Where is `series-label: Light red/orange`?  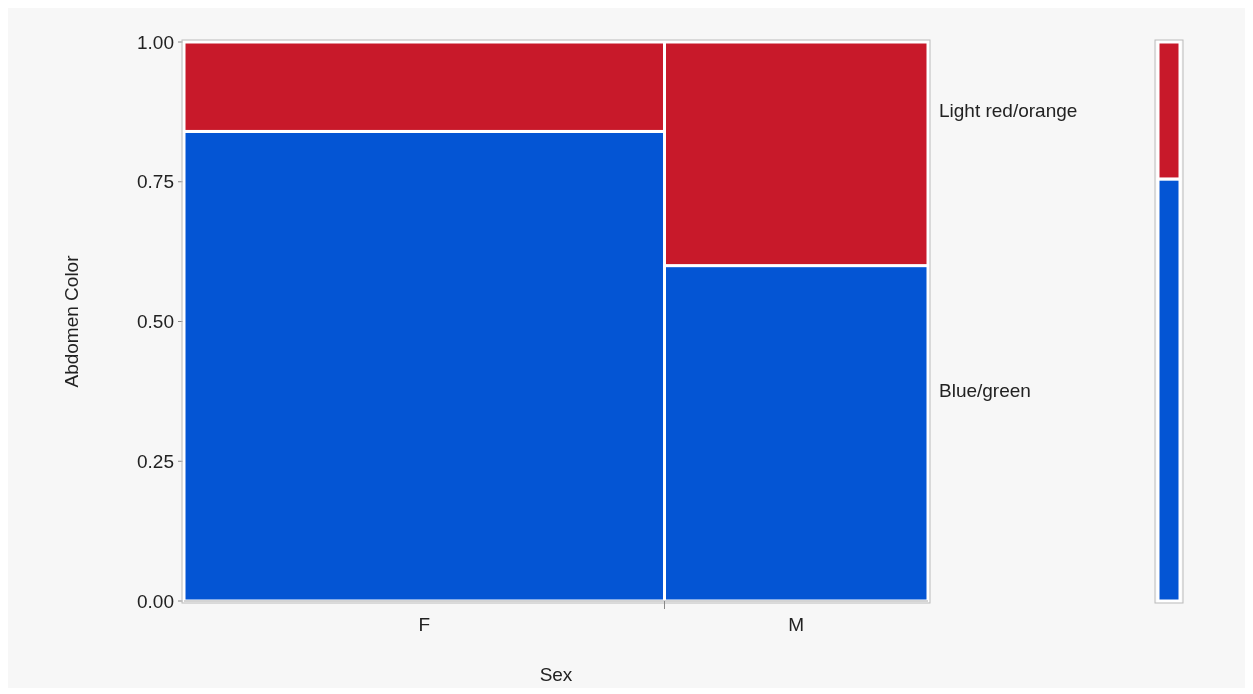
series-label: Light red/orange is located at coordinates (1008, 111).